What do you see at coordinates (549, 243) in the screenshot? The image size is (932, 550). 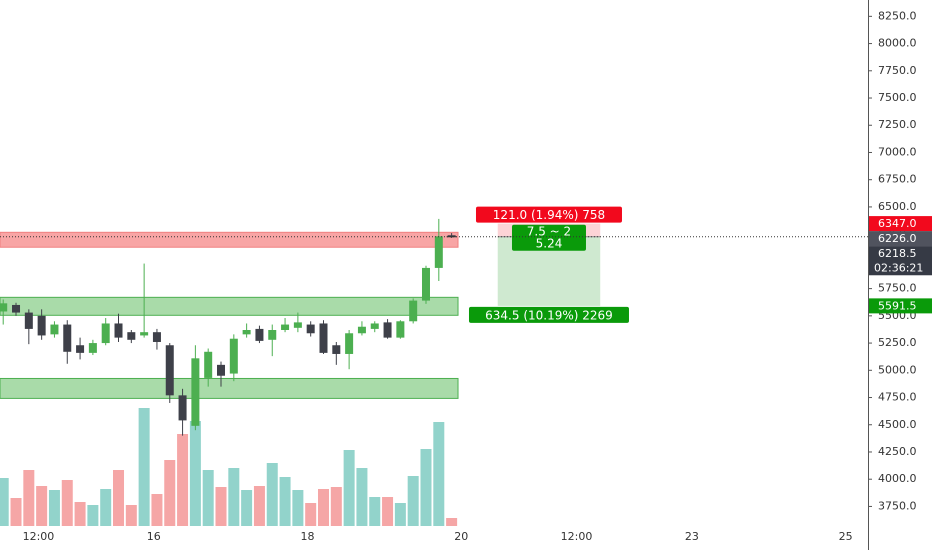 I see `ratio-value: 5.24` at bounding box center [549, 243].